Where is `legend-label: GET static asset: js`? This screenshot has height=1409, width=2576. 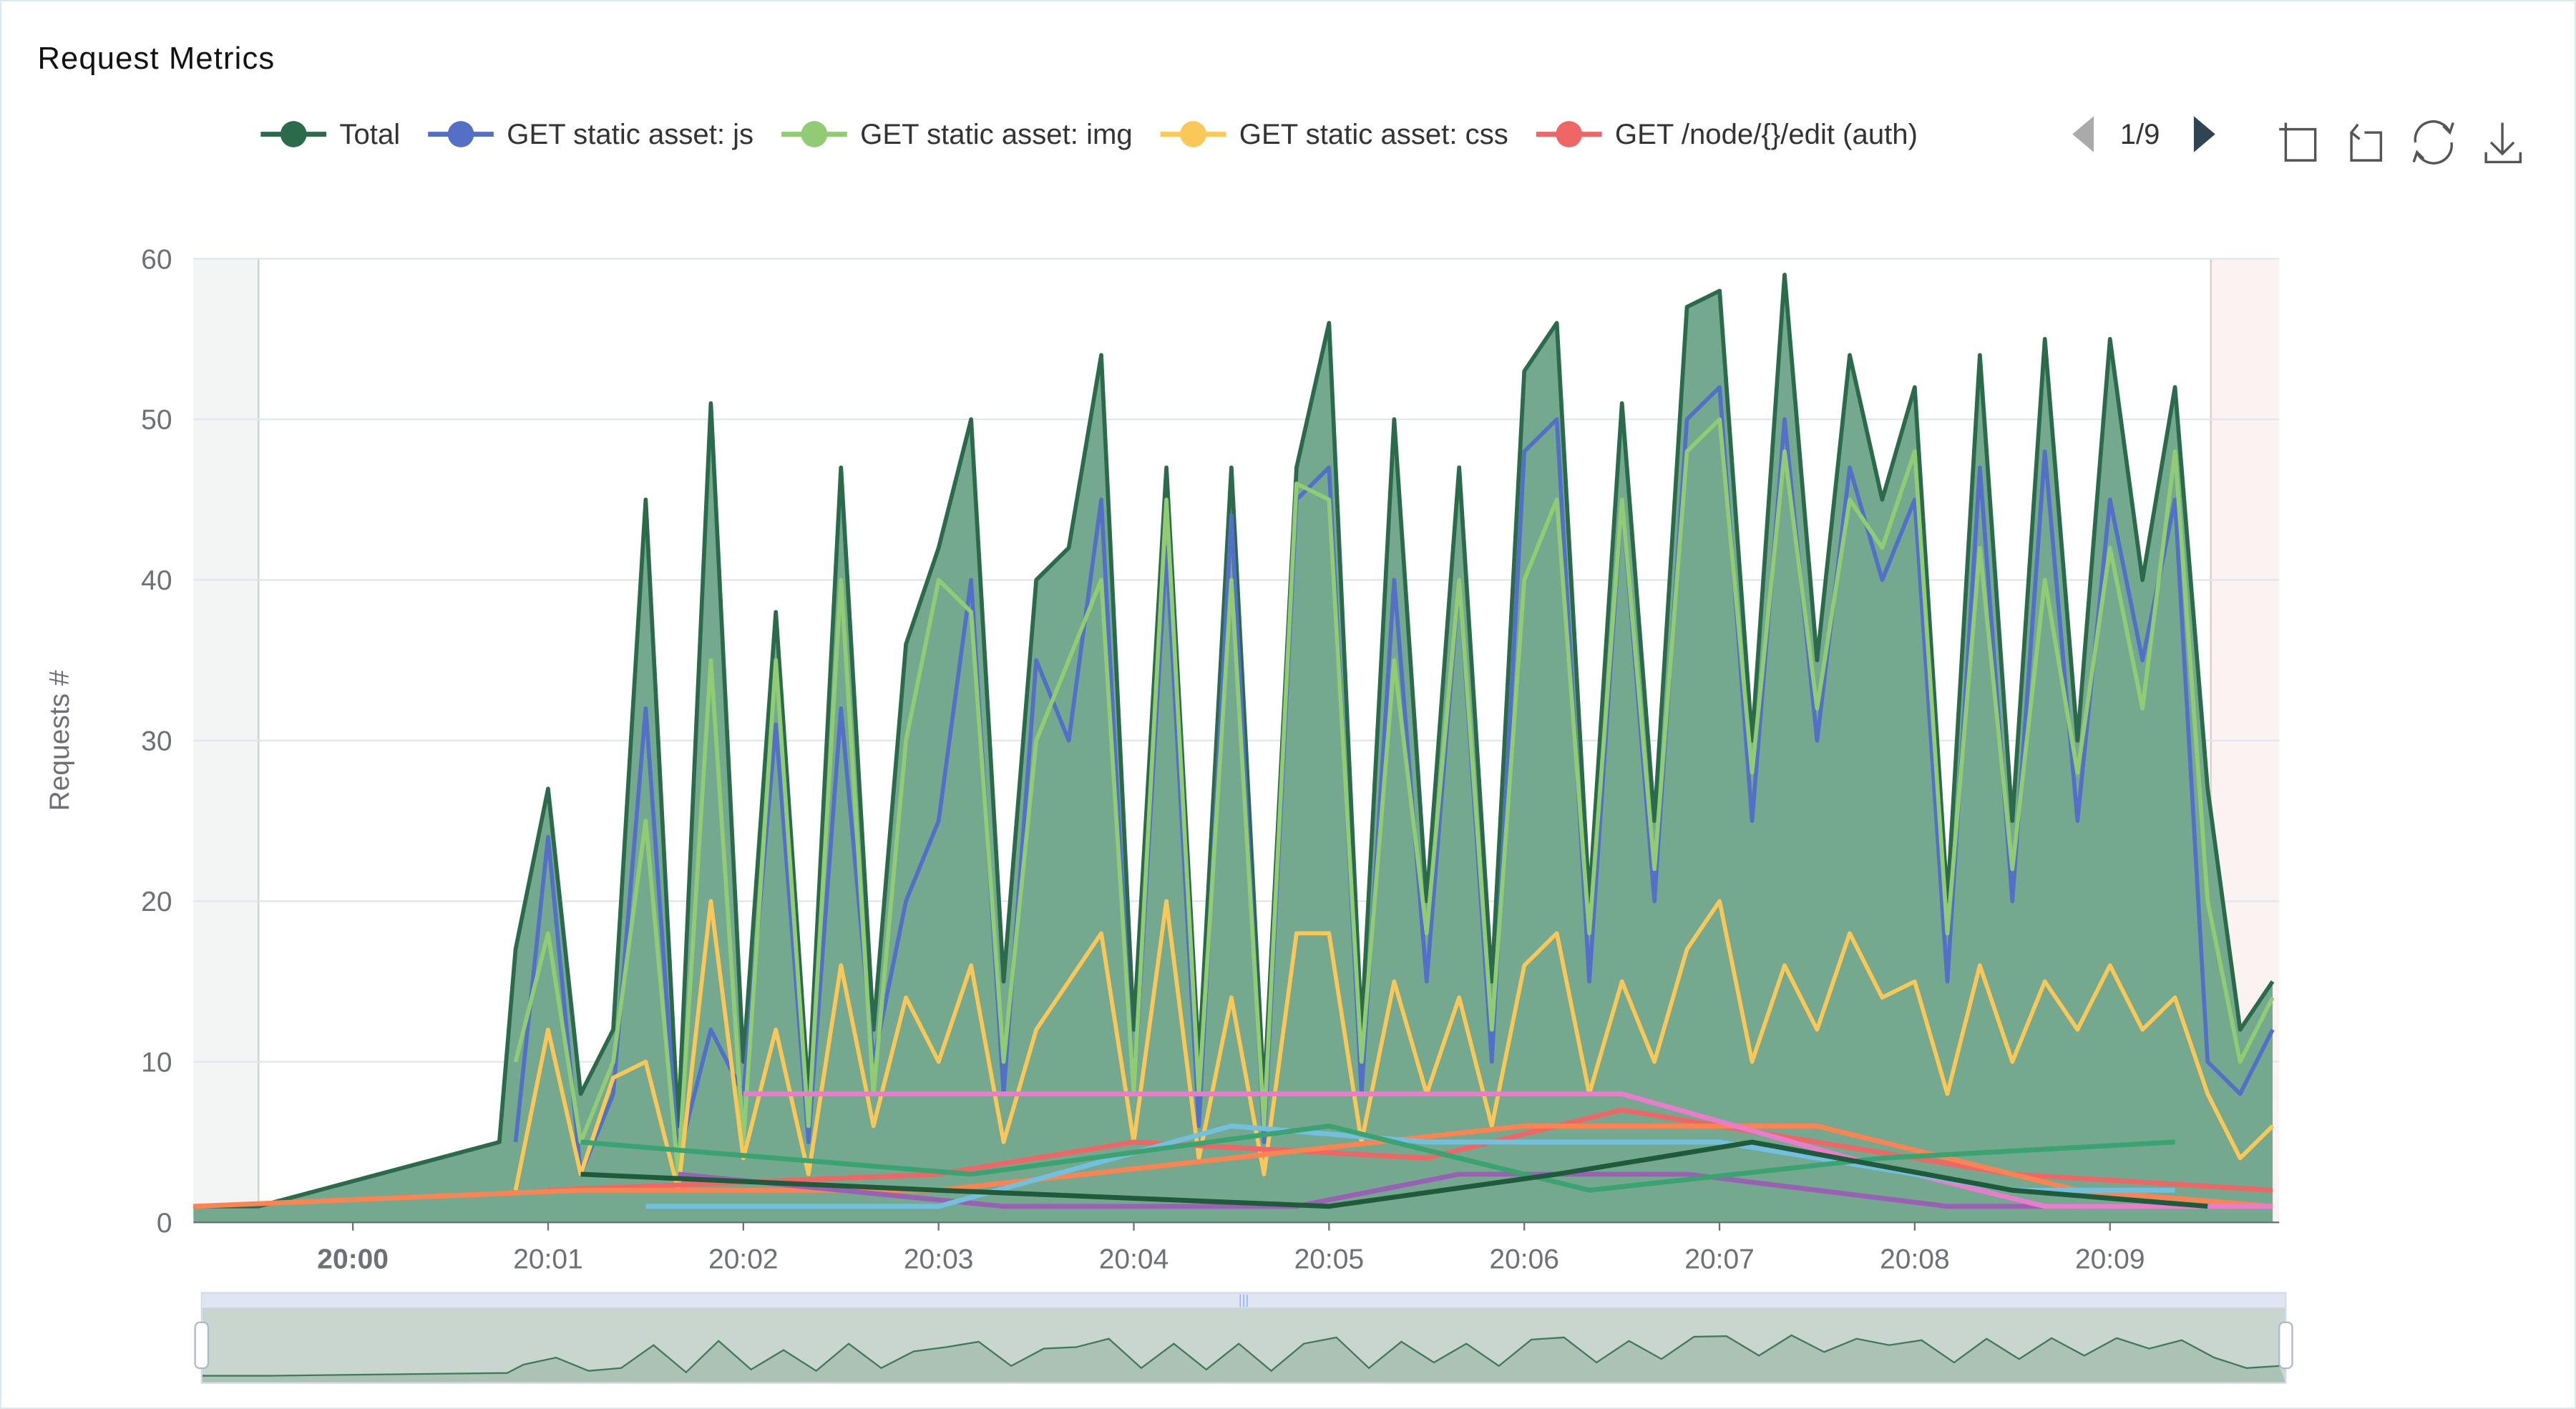
legend-label: GET static asset: js is located at coordinates (630, 134).